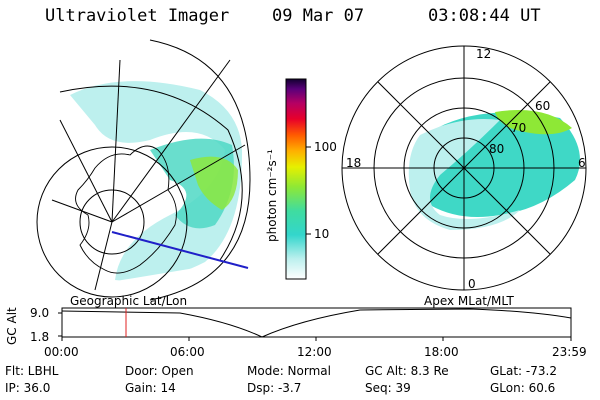  What do you see at coordinates (353, 163) in the screenshot?
I see `polar-label-18: 18` at bounding box center [353, 163].